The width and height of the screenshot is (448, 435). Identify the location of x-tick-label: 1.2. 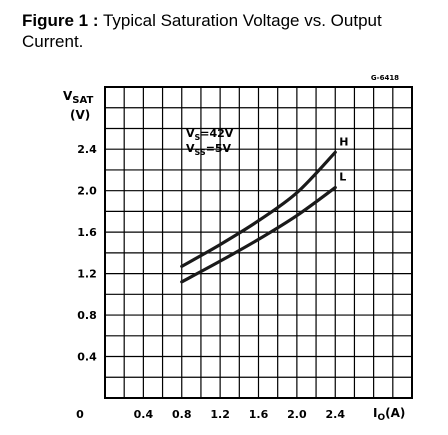
(220, 414).